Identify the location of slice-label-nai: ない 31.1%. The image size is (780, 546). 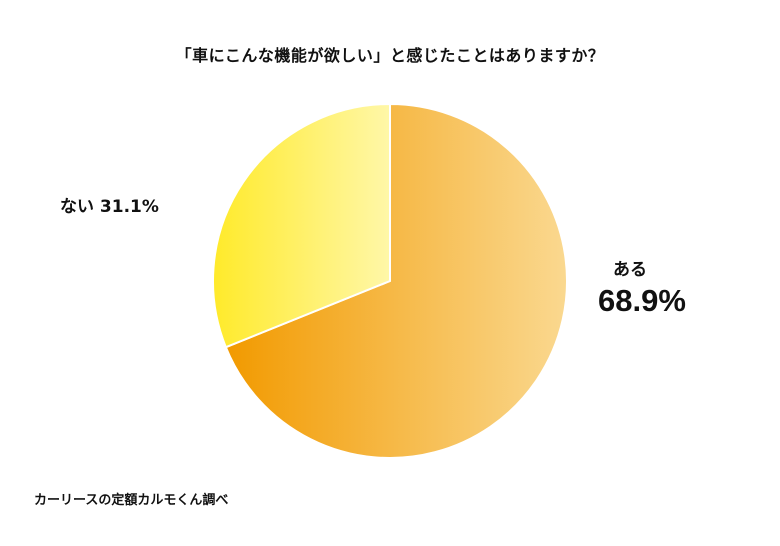
(109, 207).